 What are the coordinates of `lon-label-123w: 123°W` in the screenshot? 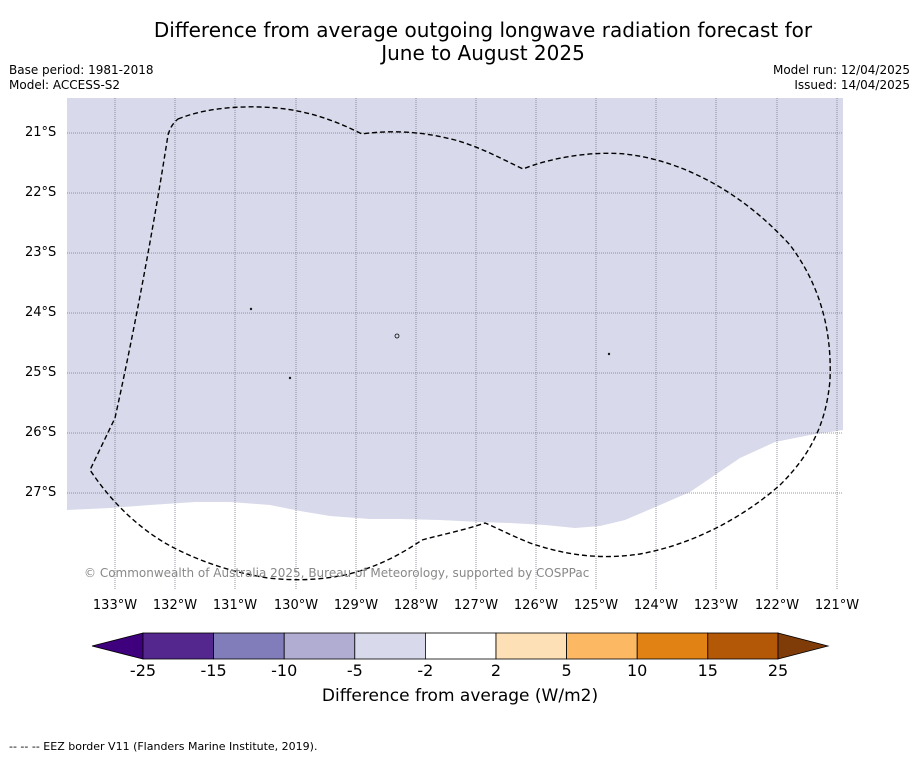 It's located at (716, 605).